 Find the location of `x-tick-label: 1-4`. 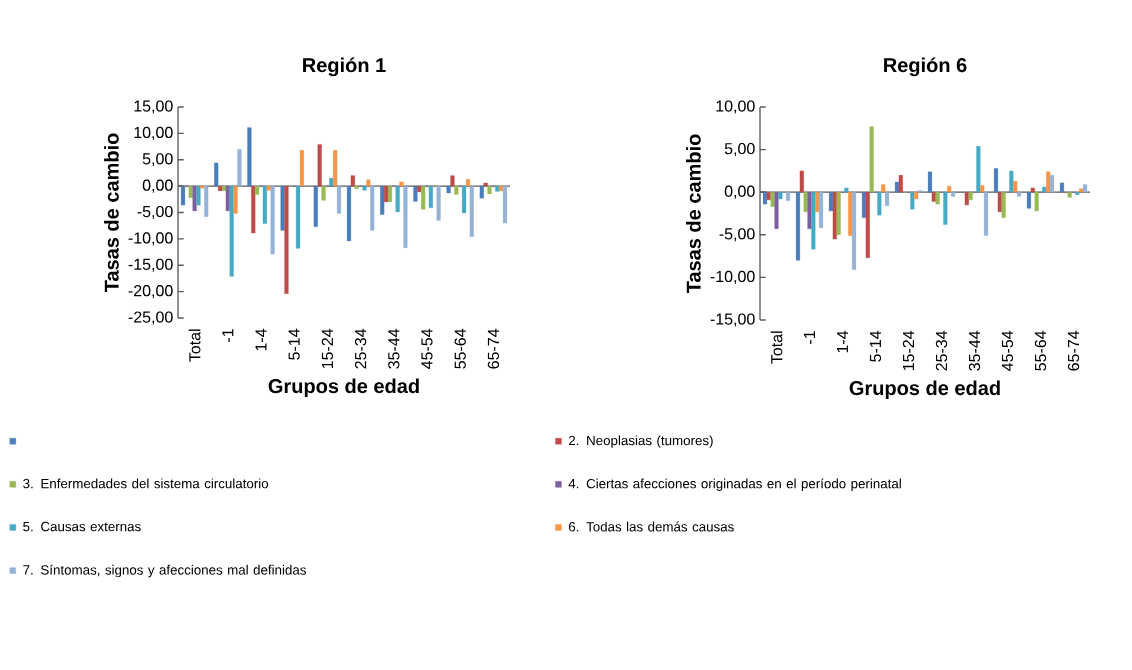

x-tick-label: 1-4 is located at coordinates (843, 341).